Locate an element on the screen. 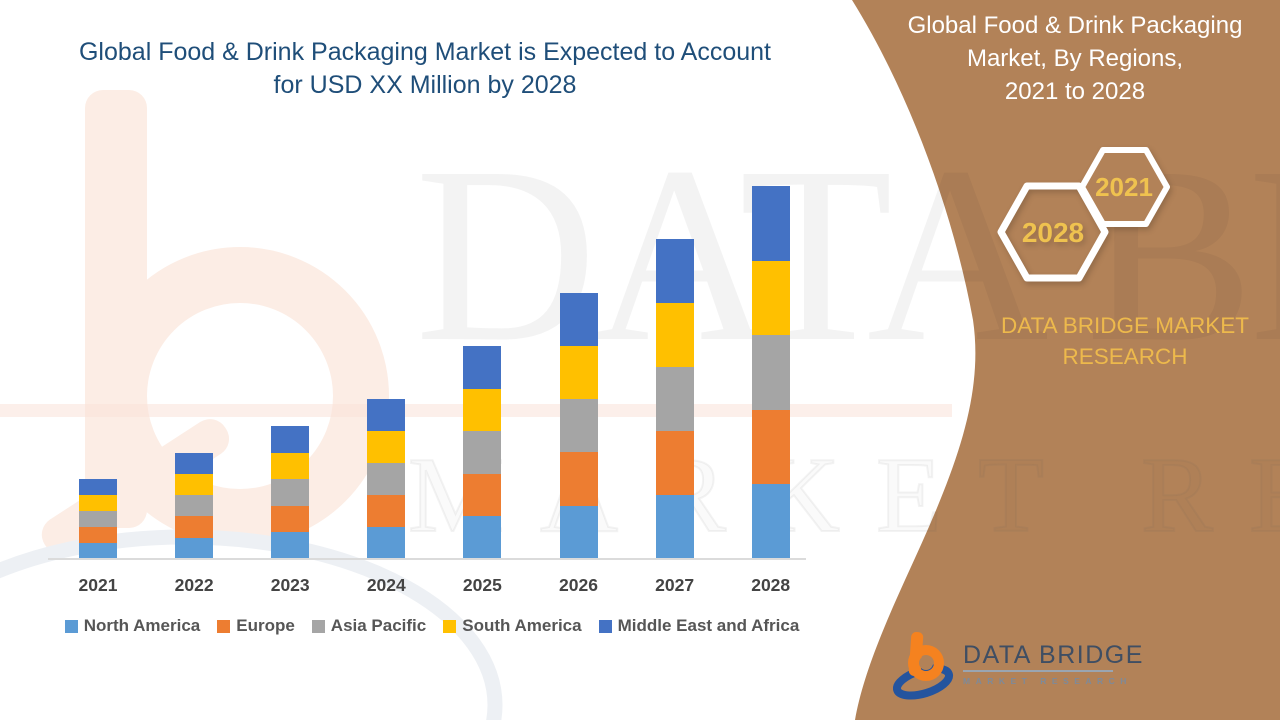 This screenshot has height=720, width=1280. hexagon-2028: 2028 is located at coordinates (1053, 232).